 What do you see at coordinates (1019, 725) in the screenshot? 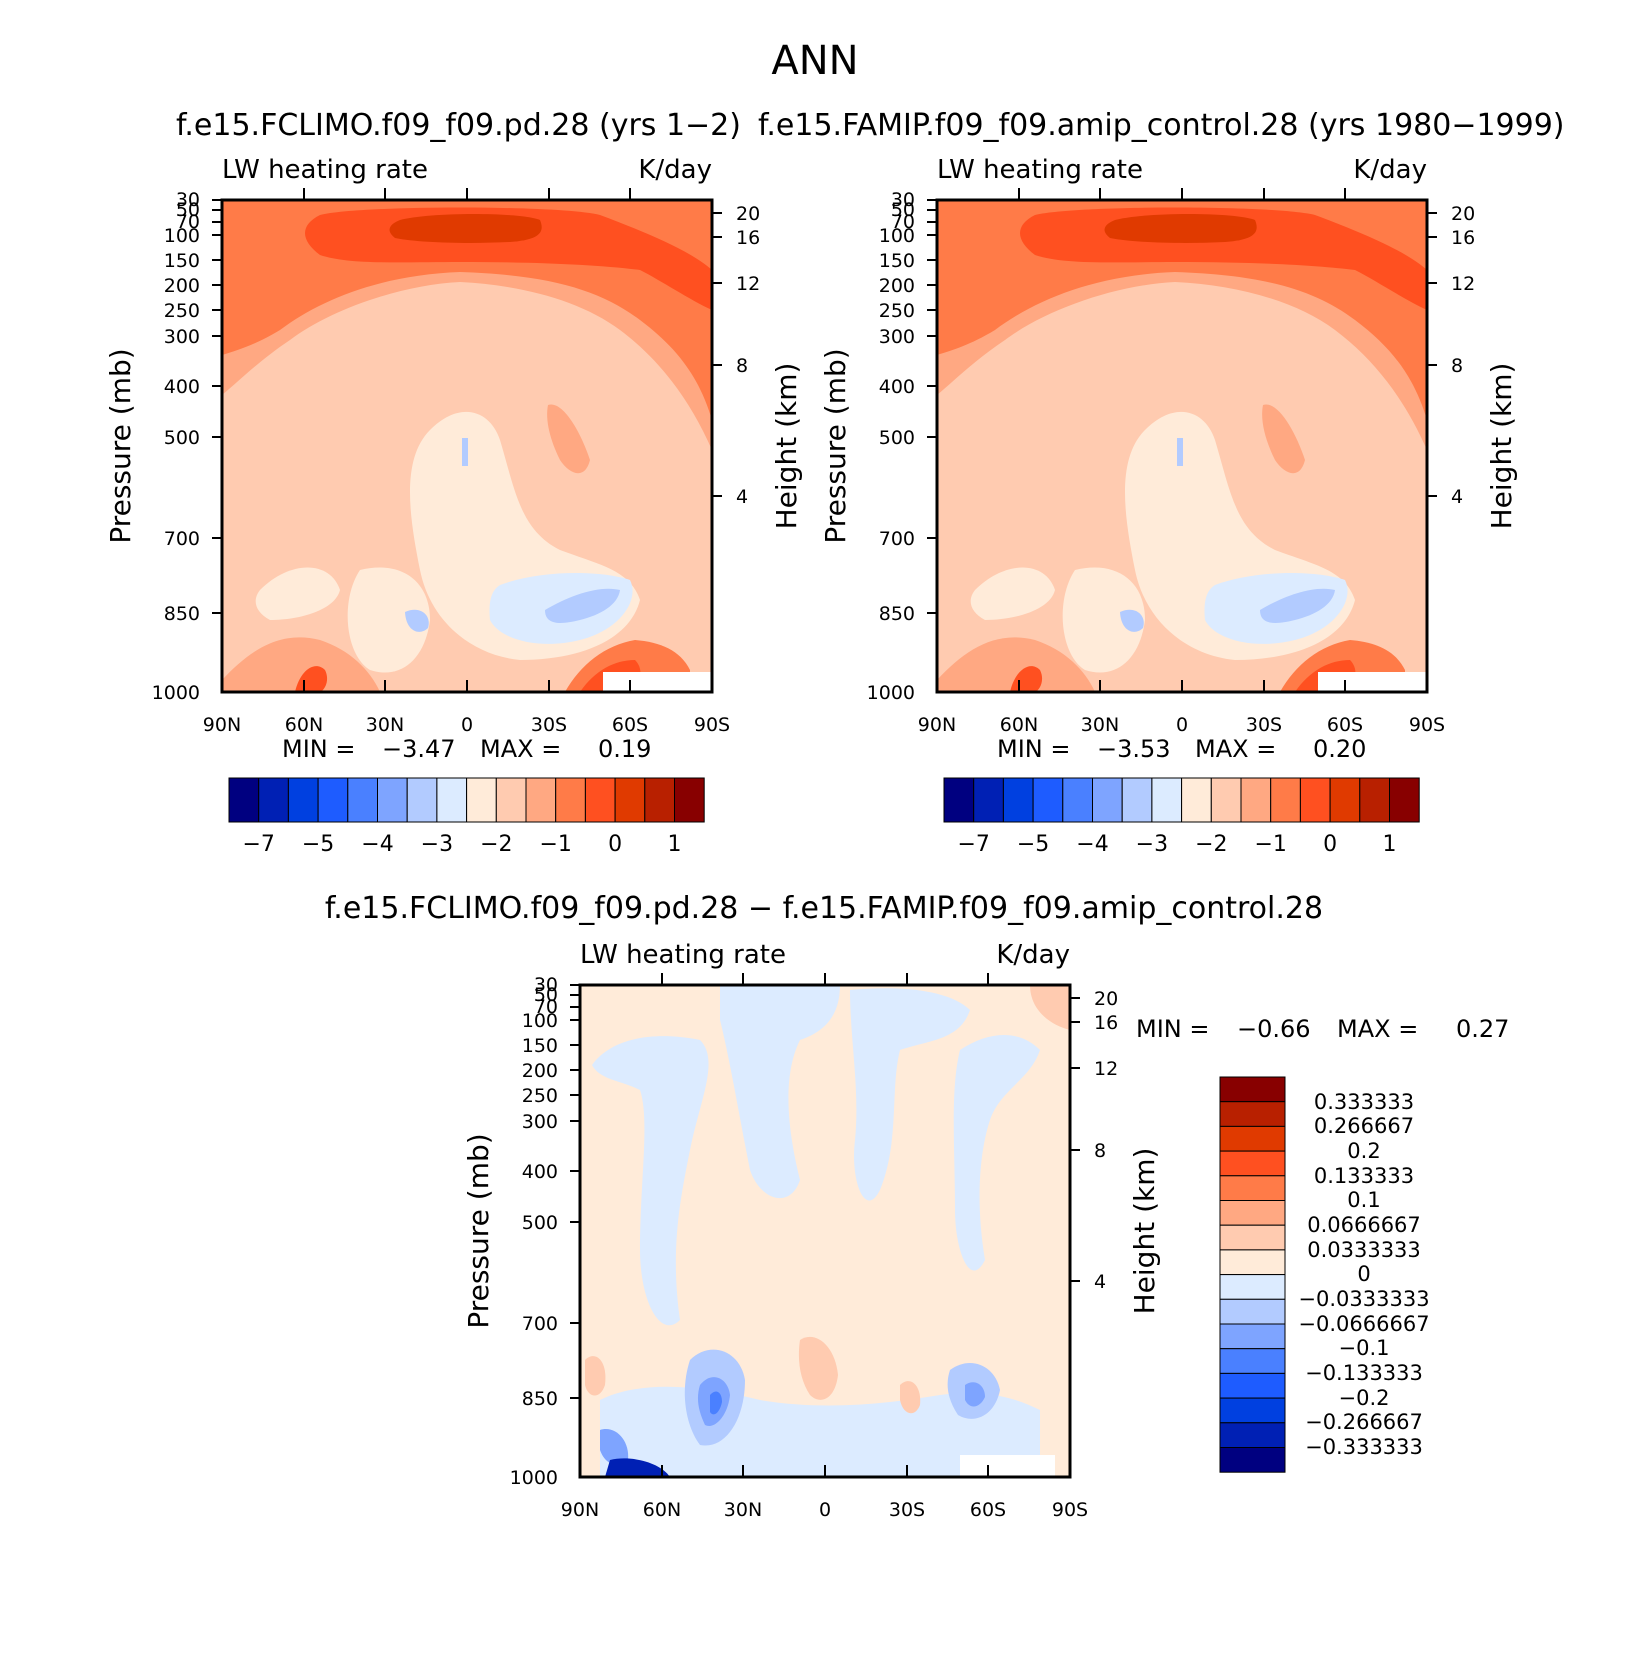
I see `x-tick-label: 60N` at bounding box center [1019, 725].